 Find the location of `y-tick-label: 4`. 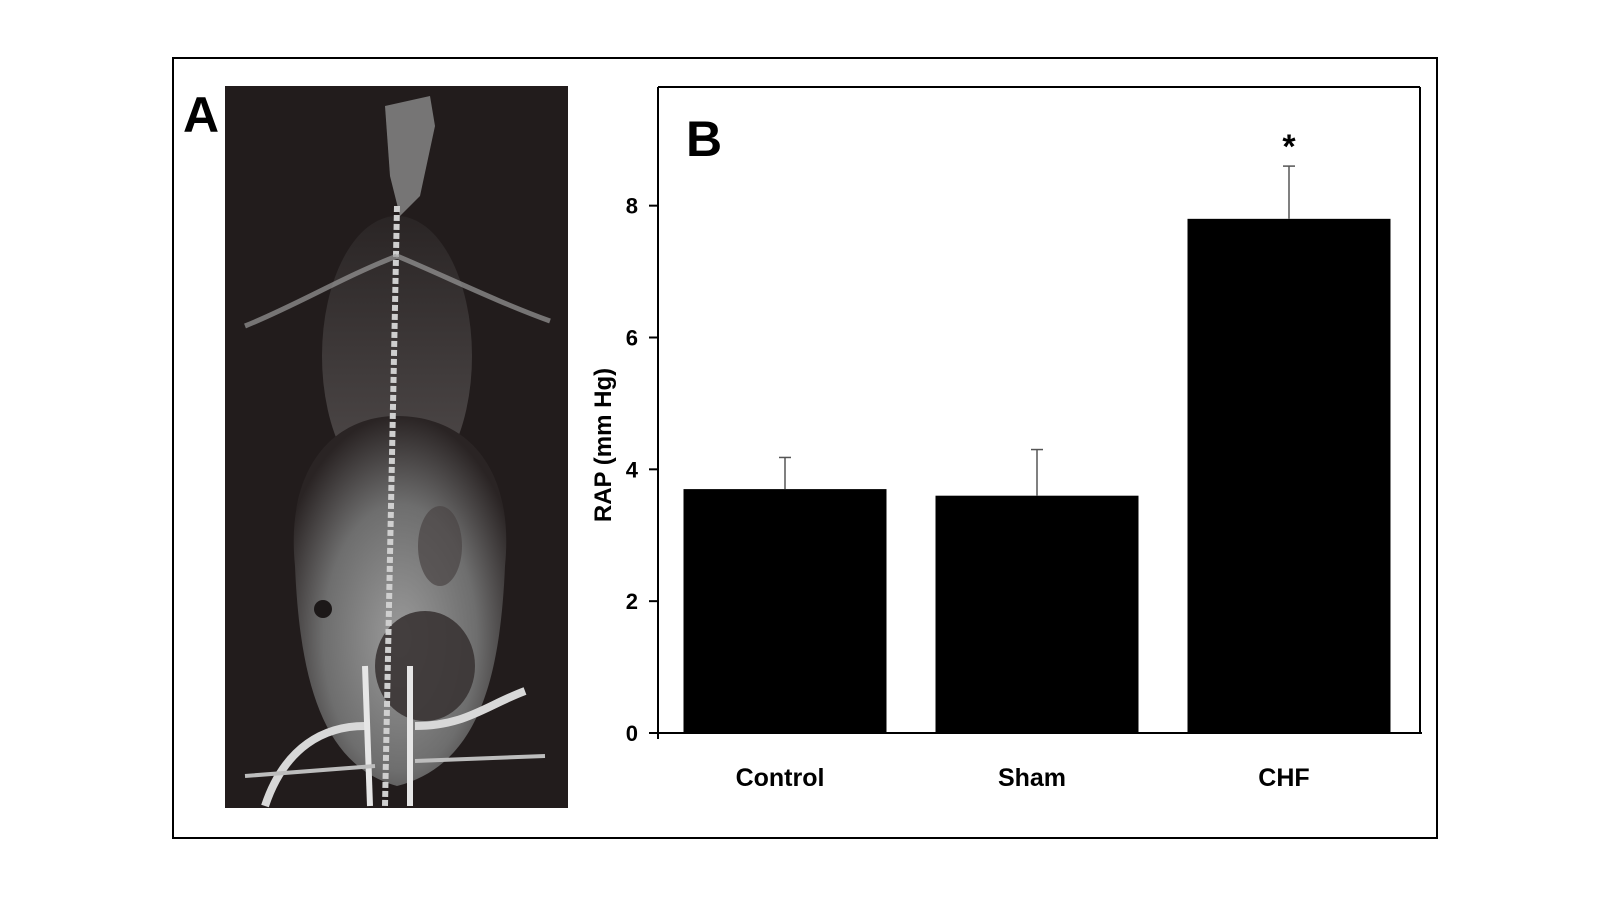

y-tick-label: 4 is located at coordinates (632, 469).